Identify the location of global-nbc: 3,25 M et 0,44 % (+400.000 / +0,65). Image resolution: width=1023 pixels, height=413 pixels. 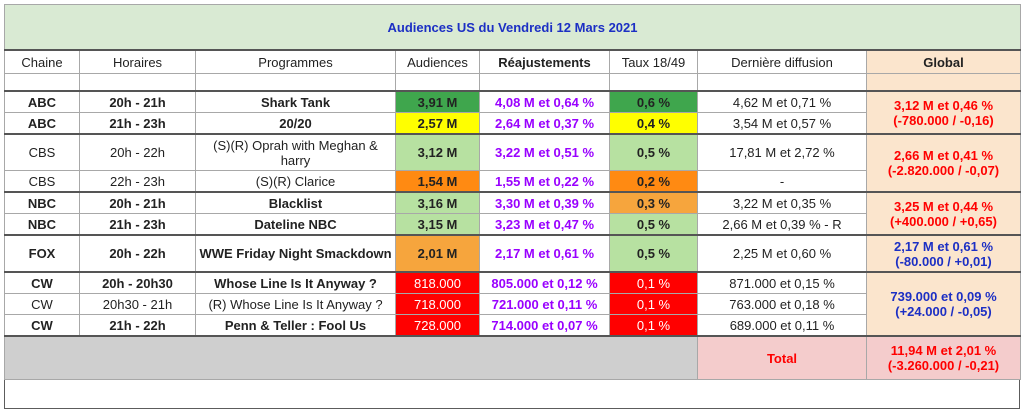
(943, 213).